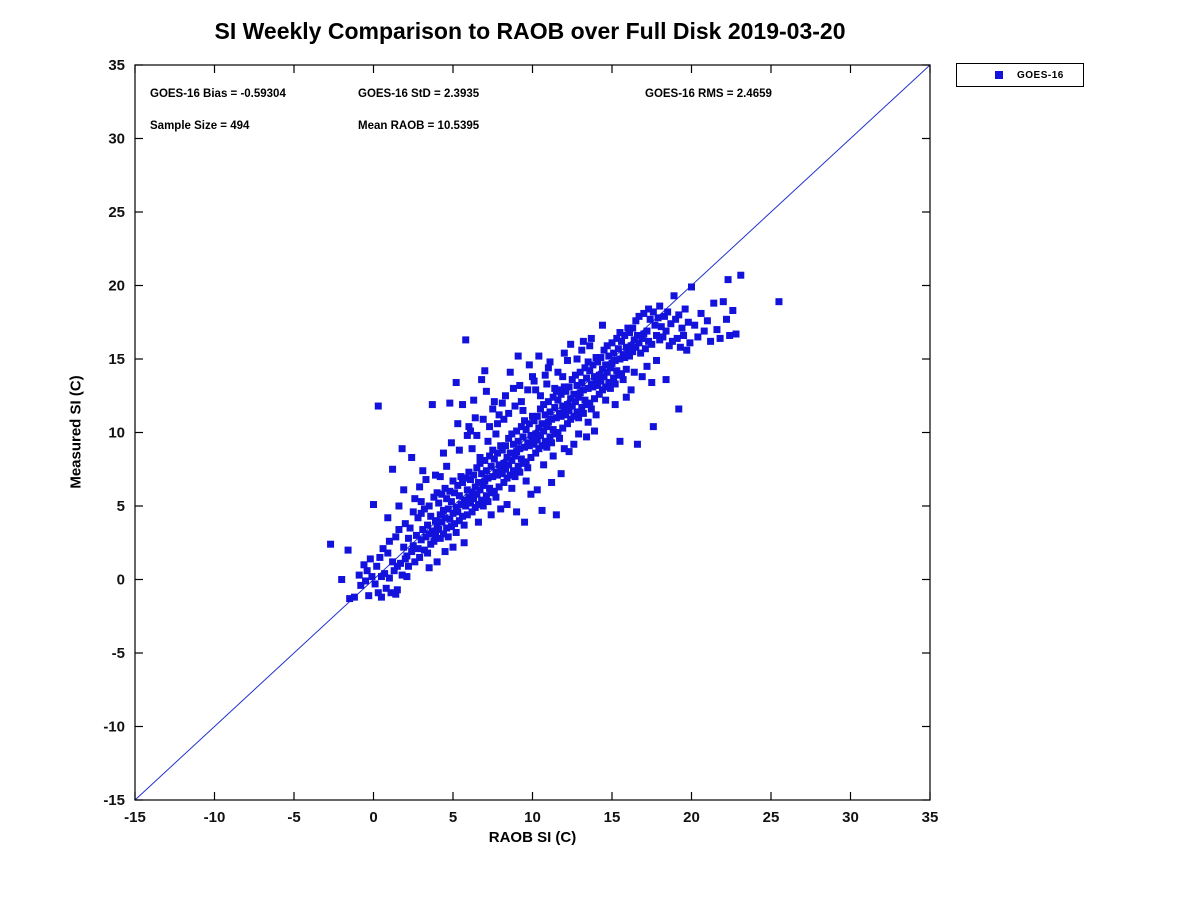 This screenshot has height=900, width=1200. Describe the element at coordinates (135, 817) in the screenshot. I see `x-tick-label: -15` at that location.